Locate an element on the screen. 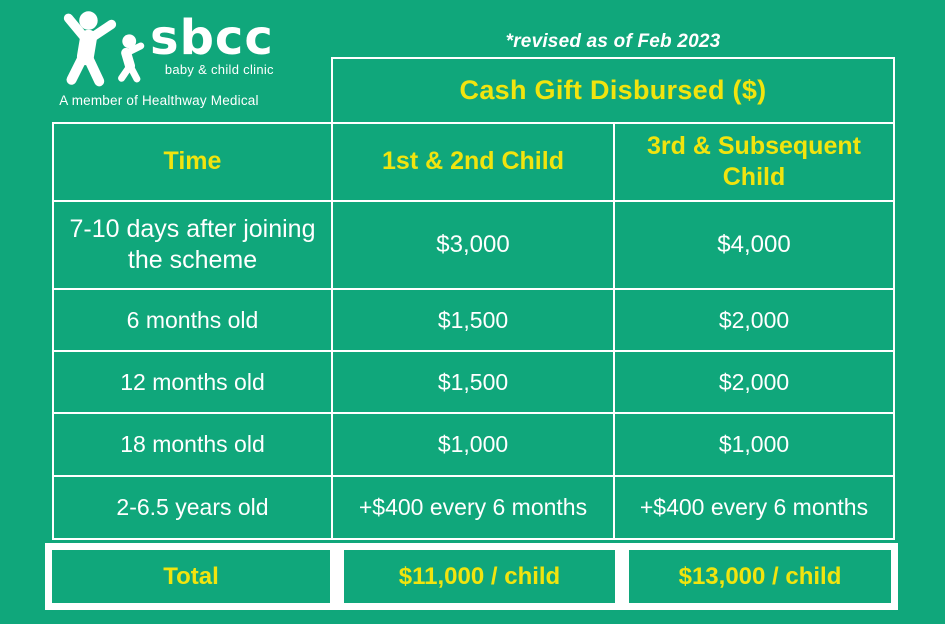 The height and width of the screenshot is (624, 945). brand-name: sbcc is located at coordinates (212, 38).